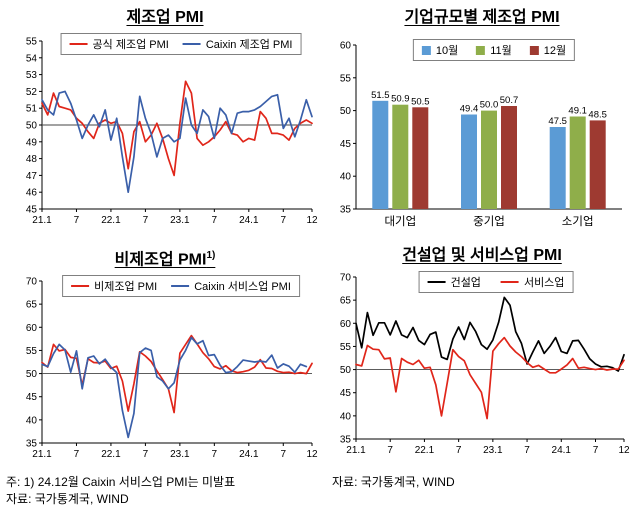 This screenshot has width=640, height=520. Describe the element at coordinates (557, 121) in the screenshot. I see `bar-value-label: 47.5` at that location.